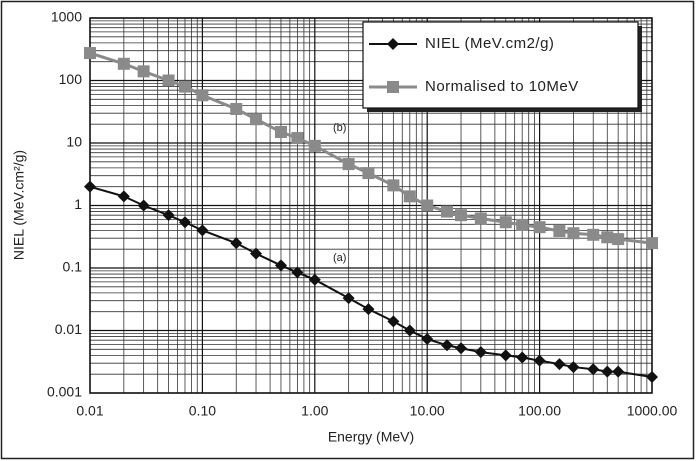 The width and height of the screenshot is (696, 461). Describe the element at coordinates (502, 86) in the screenshot. I see `legend-label: Normalised to 10MeV` at that location.